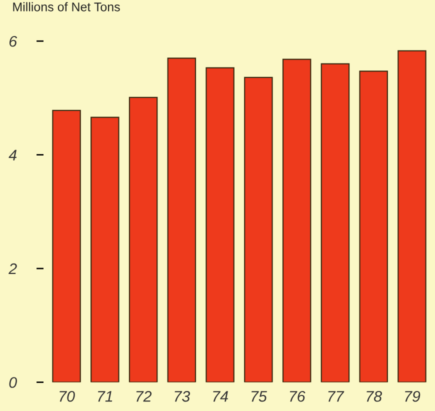  I want to click on y-tick-label: 2, so click(12, 268).